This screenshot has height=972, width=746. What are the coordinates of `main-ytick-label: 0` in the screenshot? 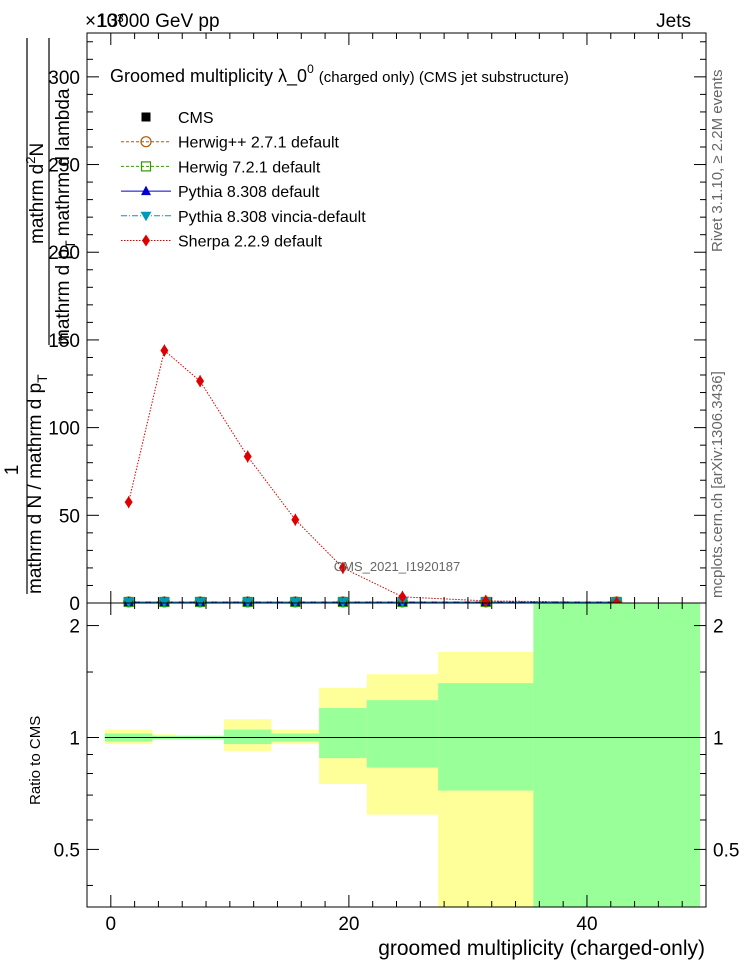 It's located at (74, 604).